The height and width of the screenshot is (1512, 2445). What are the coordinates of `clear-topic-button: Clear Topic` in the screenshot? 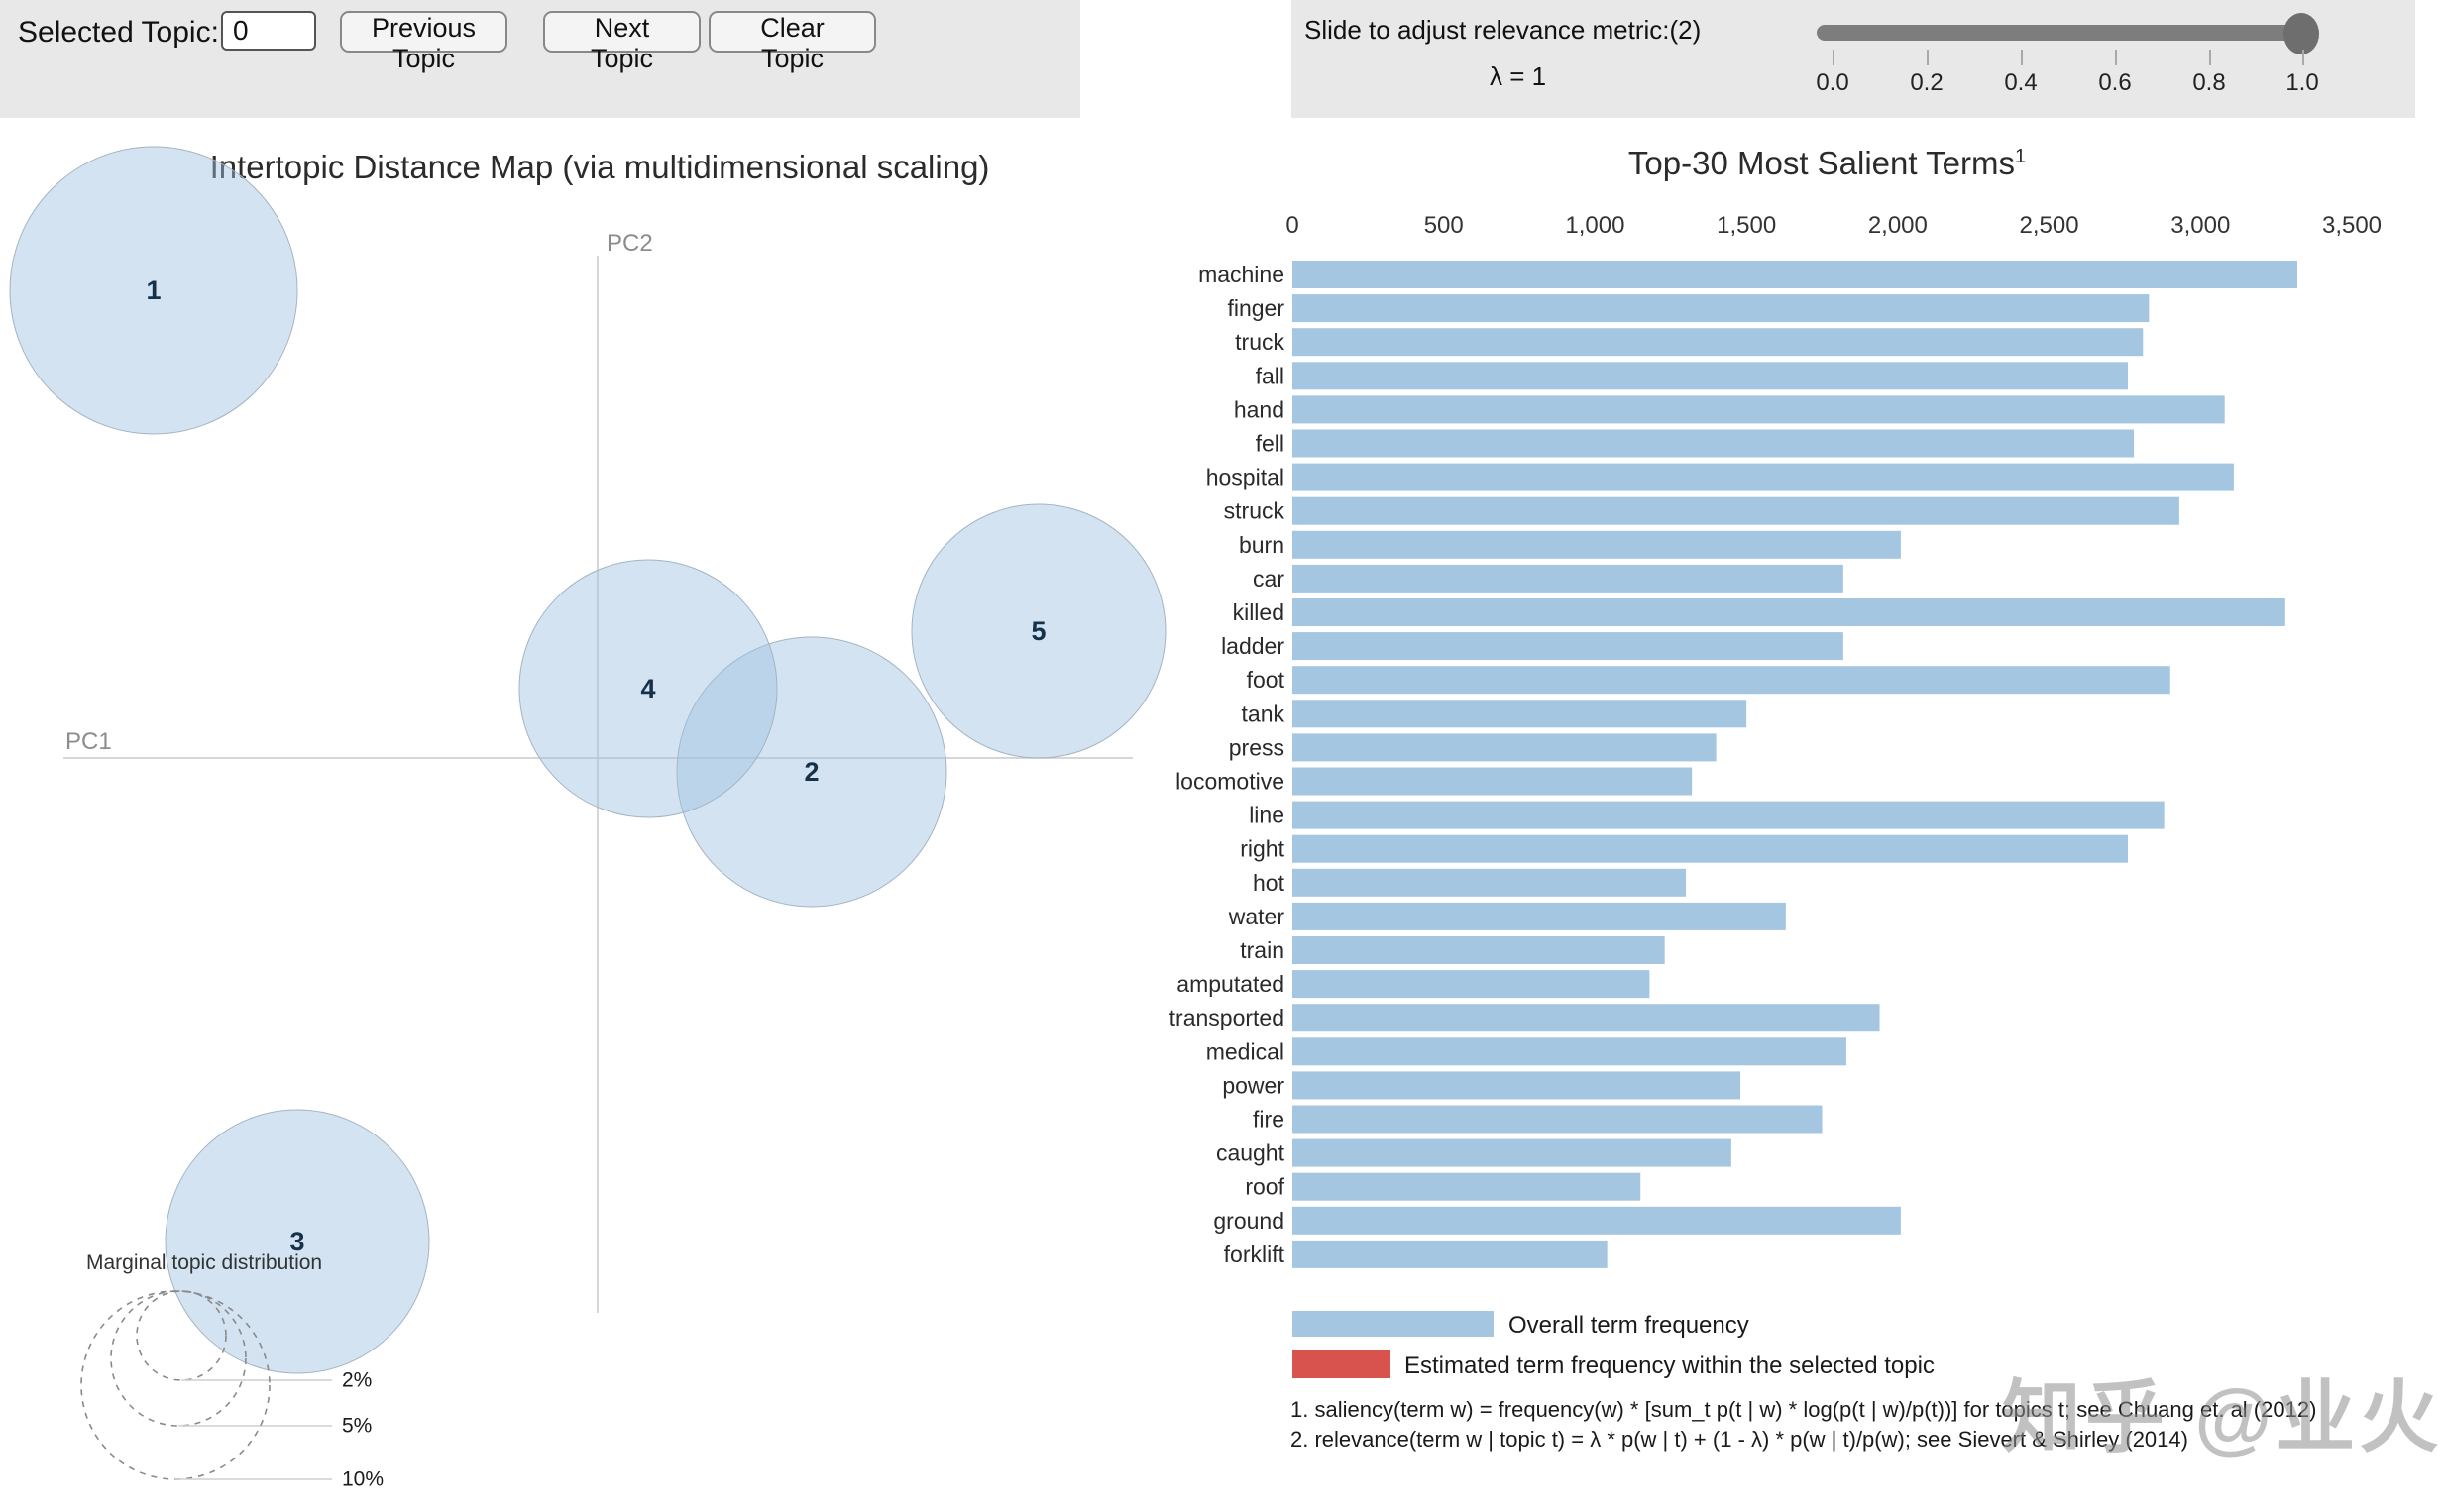 It's located at (793, 42).